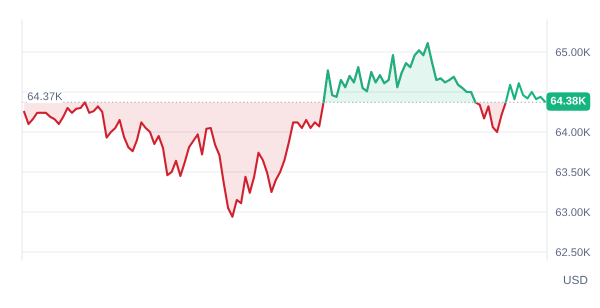  What do you see at coordinates (45, 96) in the screenshot?
I see `ref-line-label: 64.37K` at bounding box center [45, 96].